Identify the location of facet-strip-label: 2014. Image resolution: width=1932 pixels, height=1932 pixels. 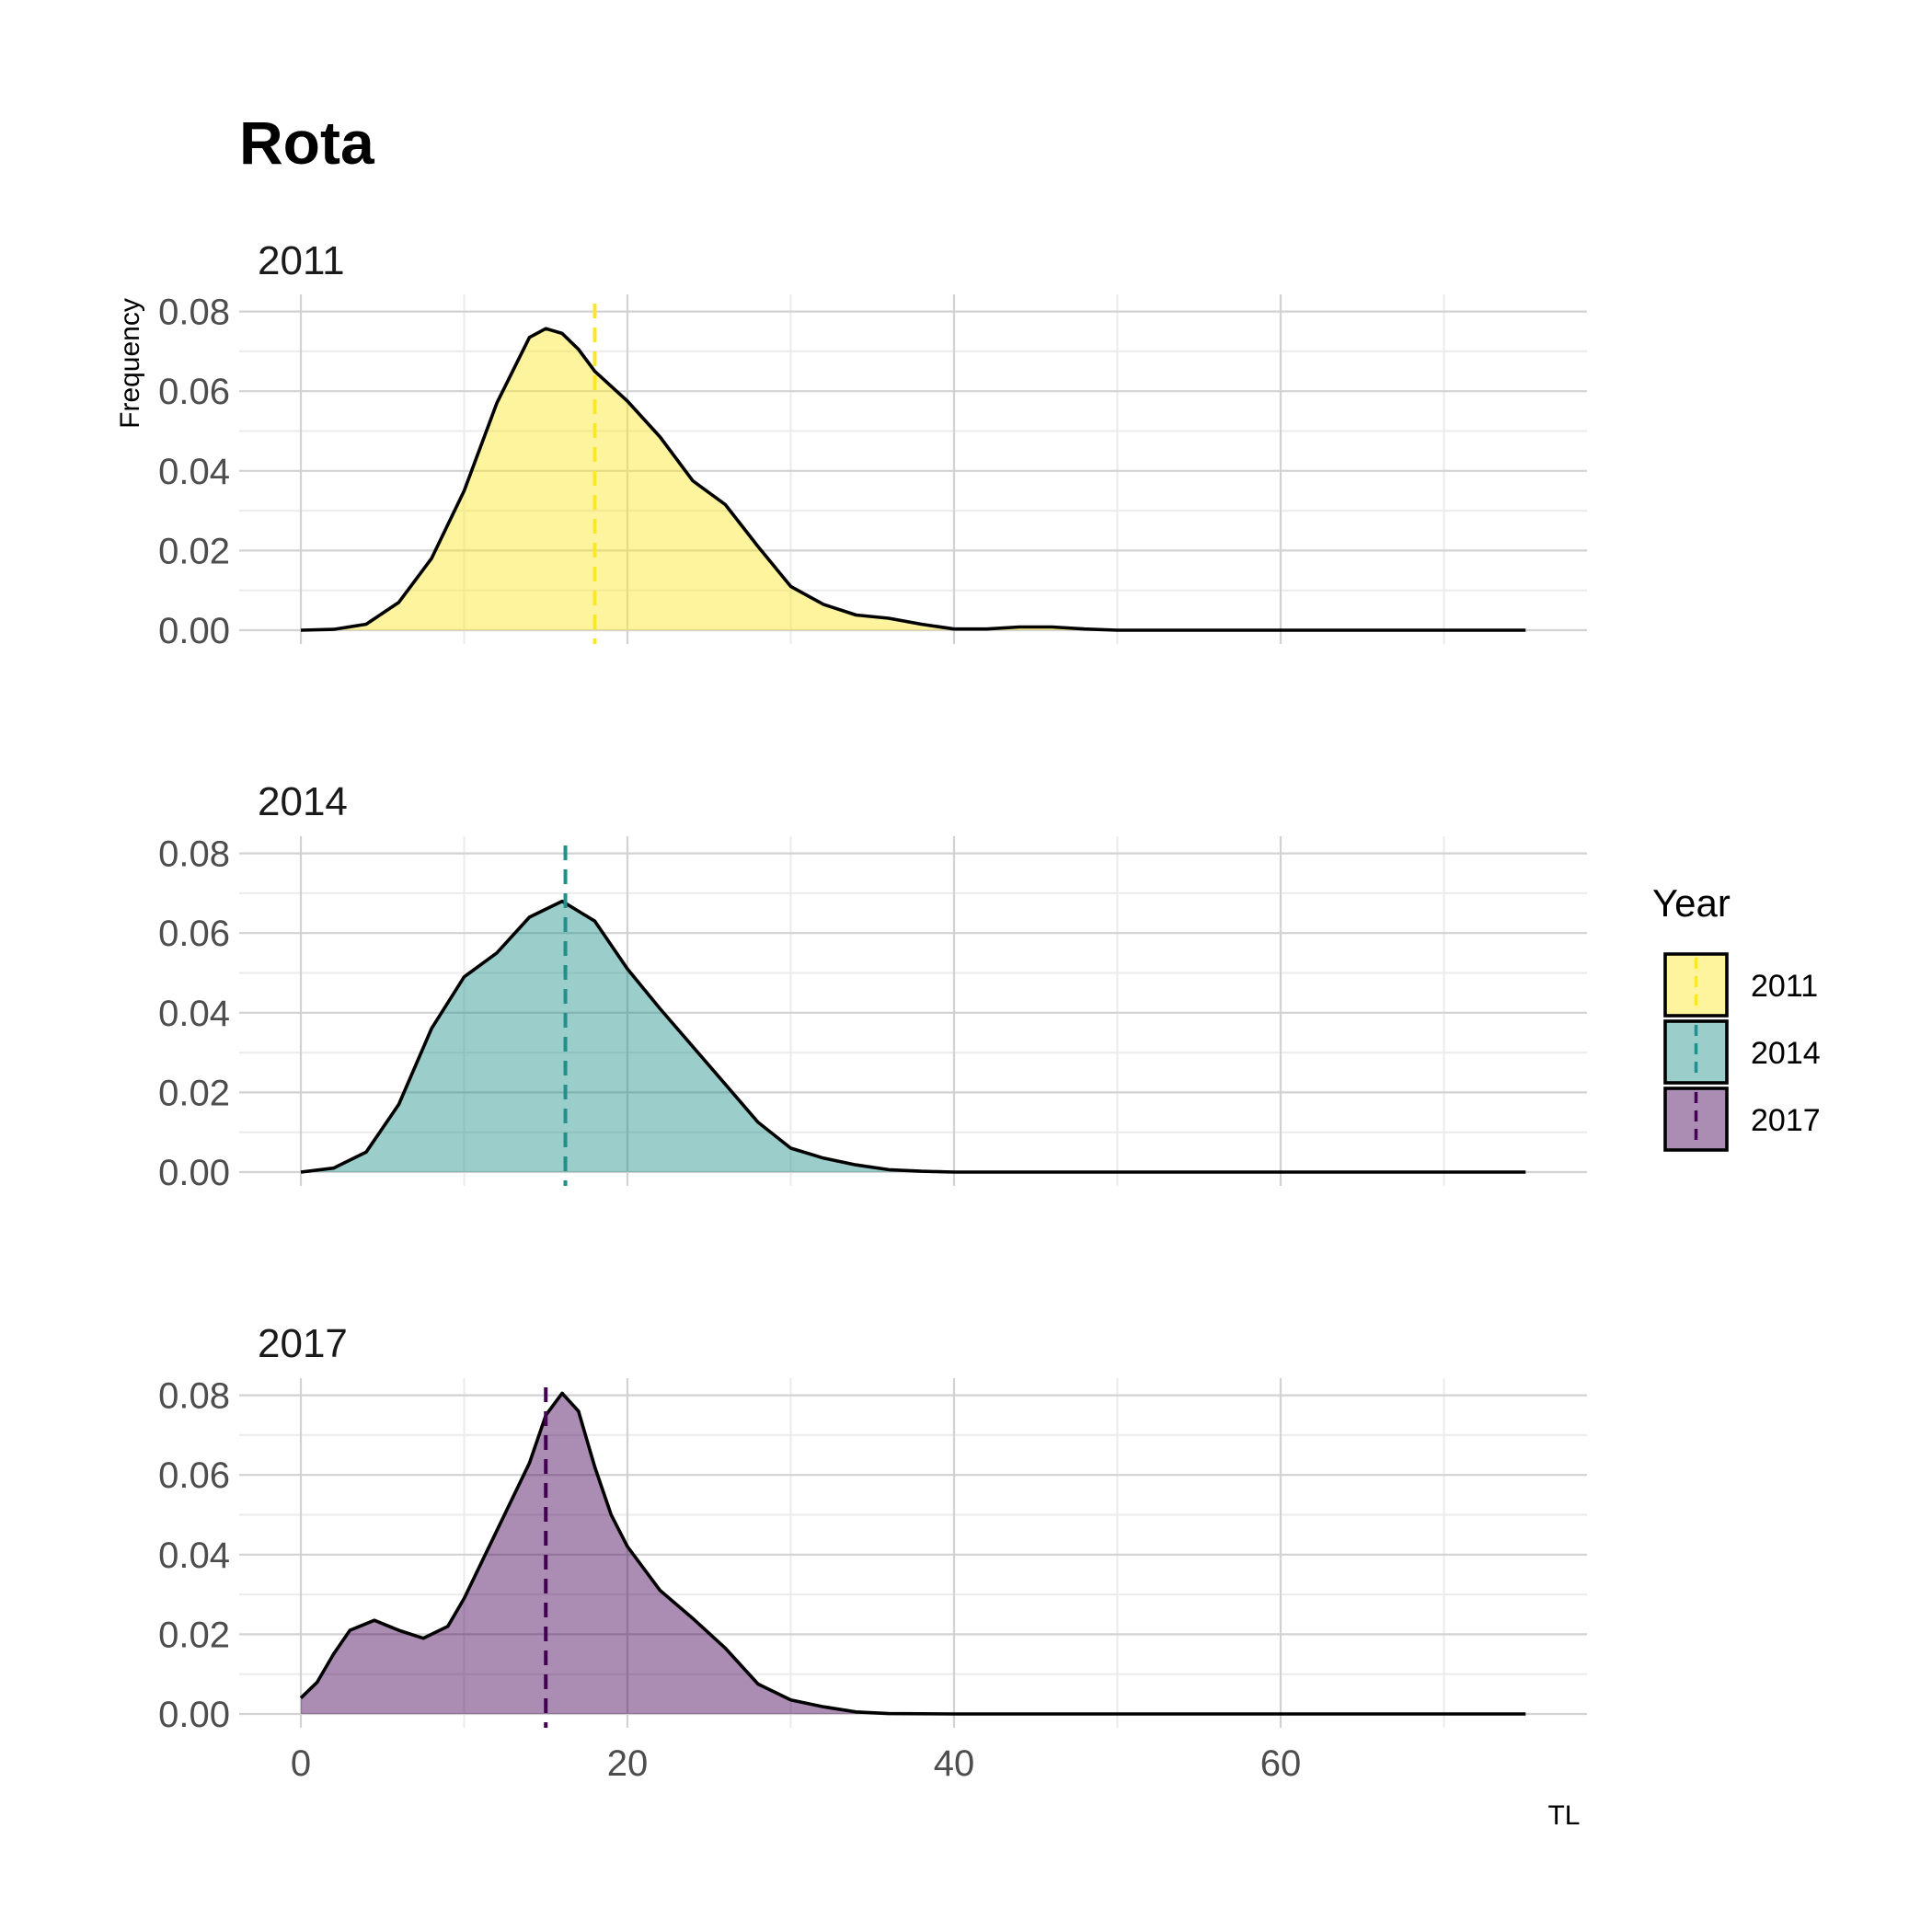
(303, 801).